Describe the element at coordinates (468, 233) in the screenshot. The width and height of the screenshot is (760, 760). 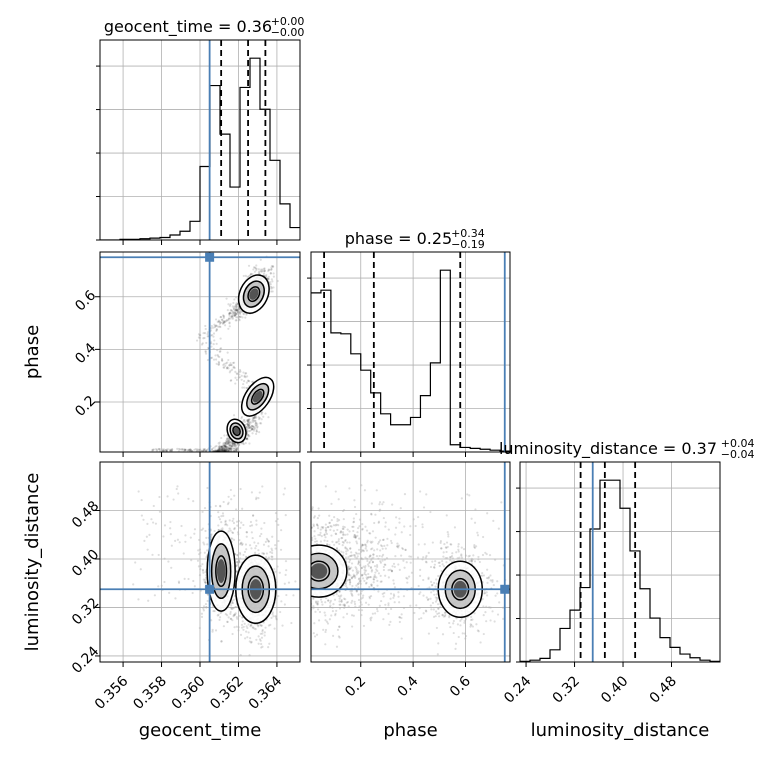
I see `title-plus-error: +0.34` at that location.